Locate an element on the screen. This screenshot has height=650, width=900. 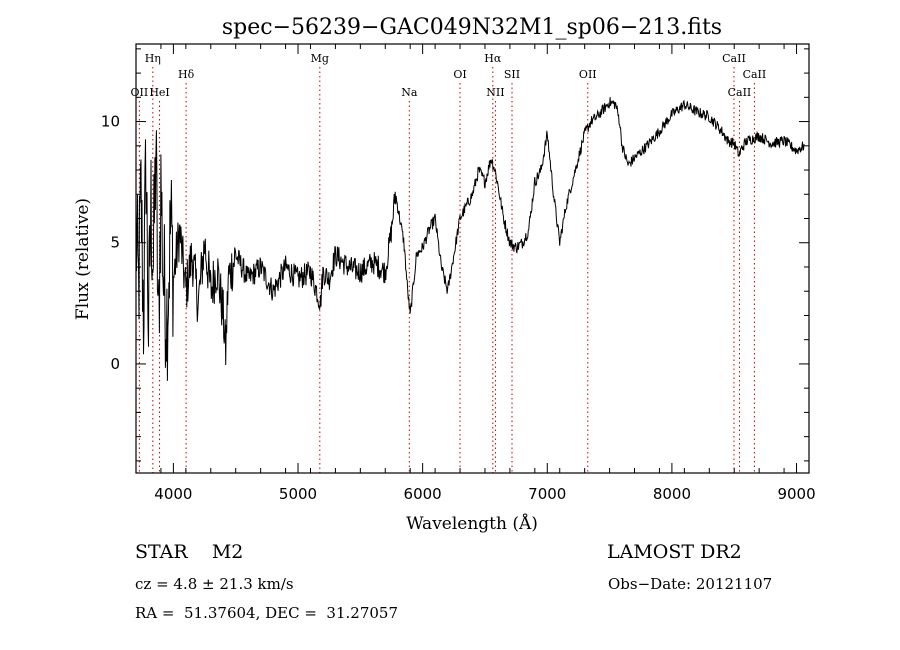
spectral-line-label: HeI is located at coordinates (159, 92).